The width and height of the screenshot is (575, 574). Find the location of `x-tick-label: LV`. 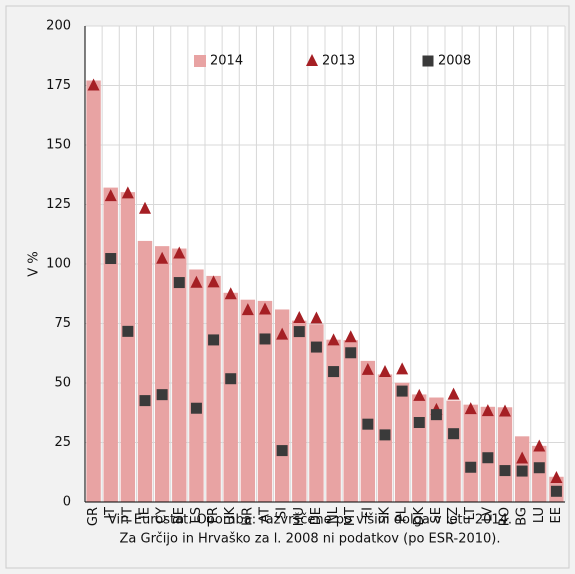

x-tick-label: LV is located at coordinates (487, 514).